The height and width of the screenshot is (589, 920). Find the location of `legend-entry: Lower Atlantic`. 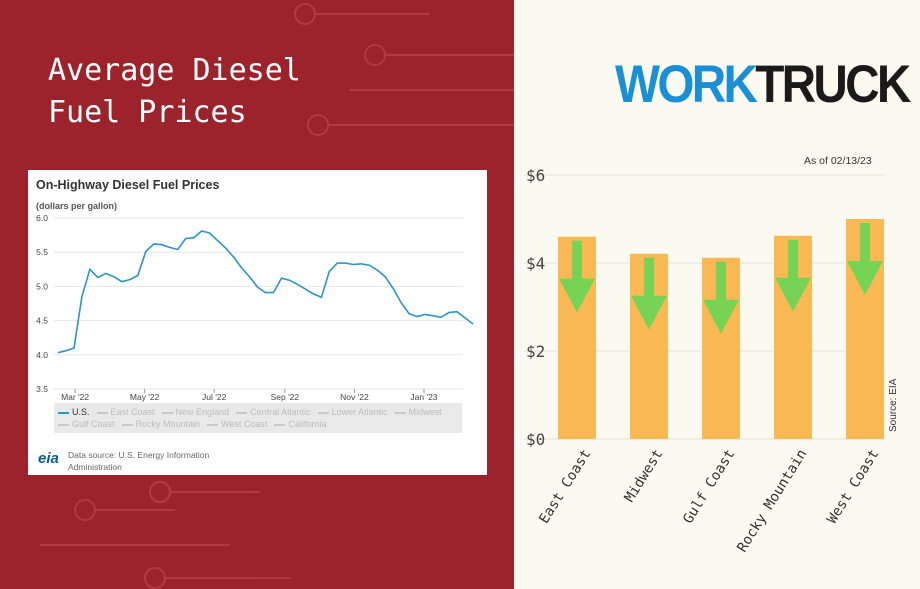

legend-entry: Lower Atlantic is located at coordinates (352, 412).